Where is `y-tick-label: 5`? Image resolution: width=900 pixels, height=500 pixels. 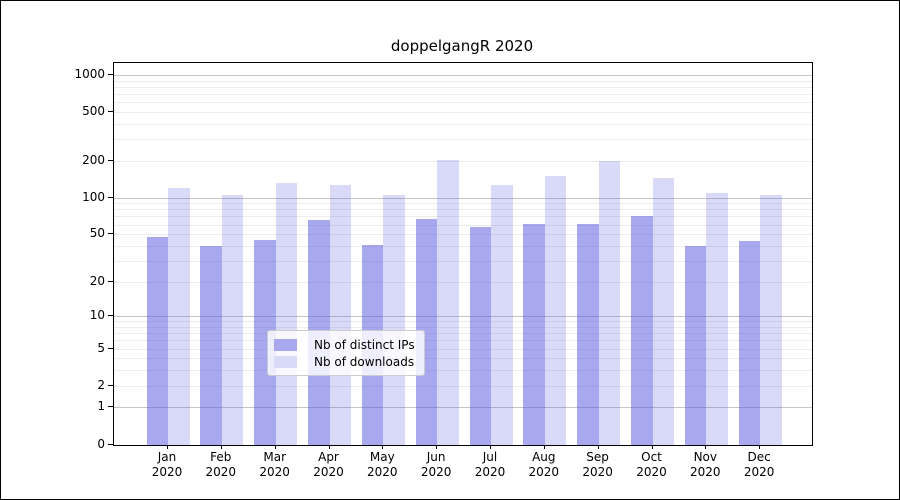 y-tick-label: 5 is located at coordinates (101, 347).